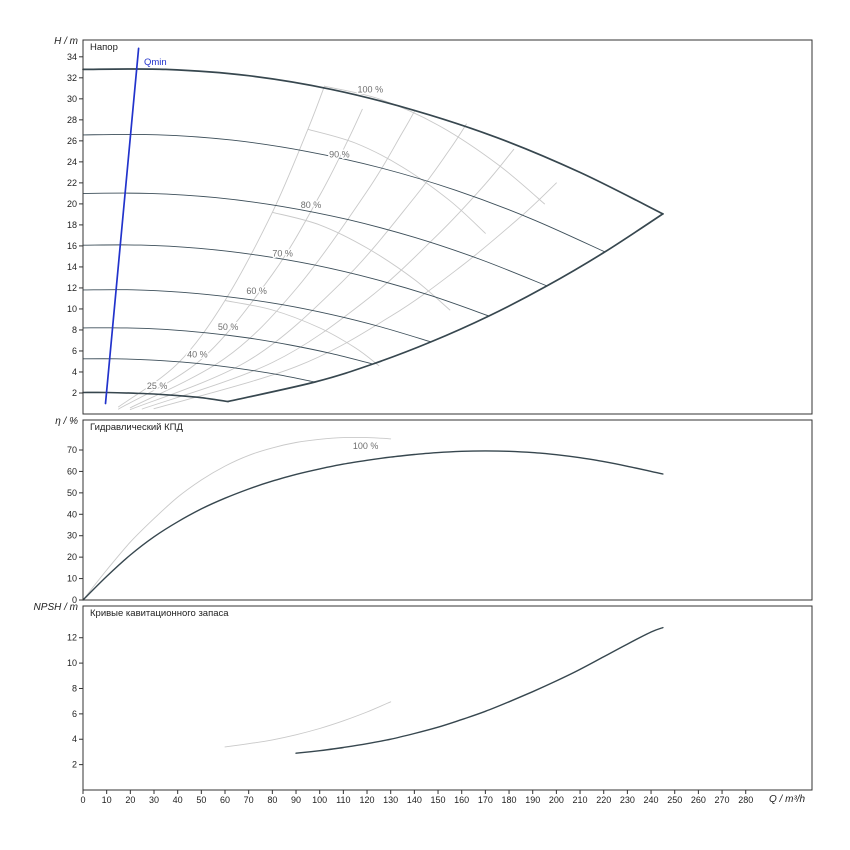 Image resolution: width=850 pixels, height=850 pixels. Describe the element at coordinates (722, 800) in the screenshot. I see `x-tick-label: 270` at that location.